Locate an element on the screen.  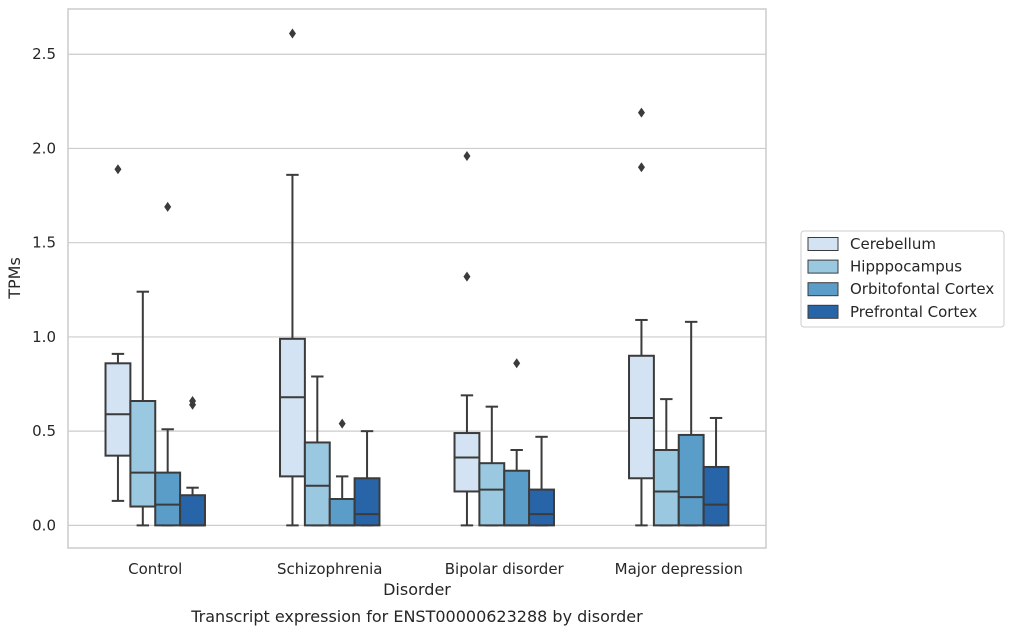
x-tick-label: Control is located at coordinates (155, 569).